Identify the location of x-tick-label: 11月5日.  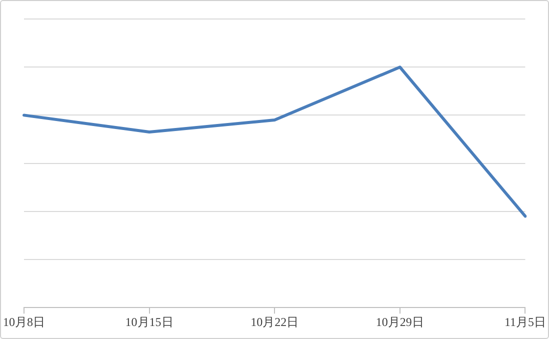
(525, 321).